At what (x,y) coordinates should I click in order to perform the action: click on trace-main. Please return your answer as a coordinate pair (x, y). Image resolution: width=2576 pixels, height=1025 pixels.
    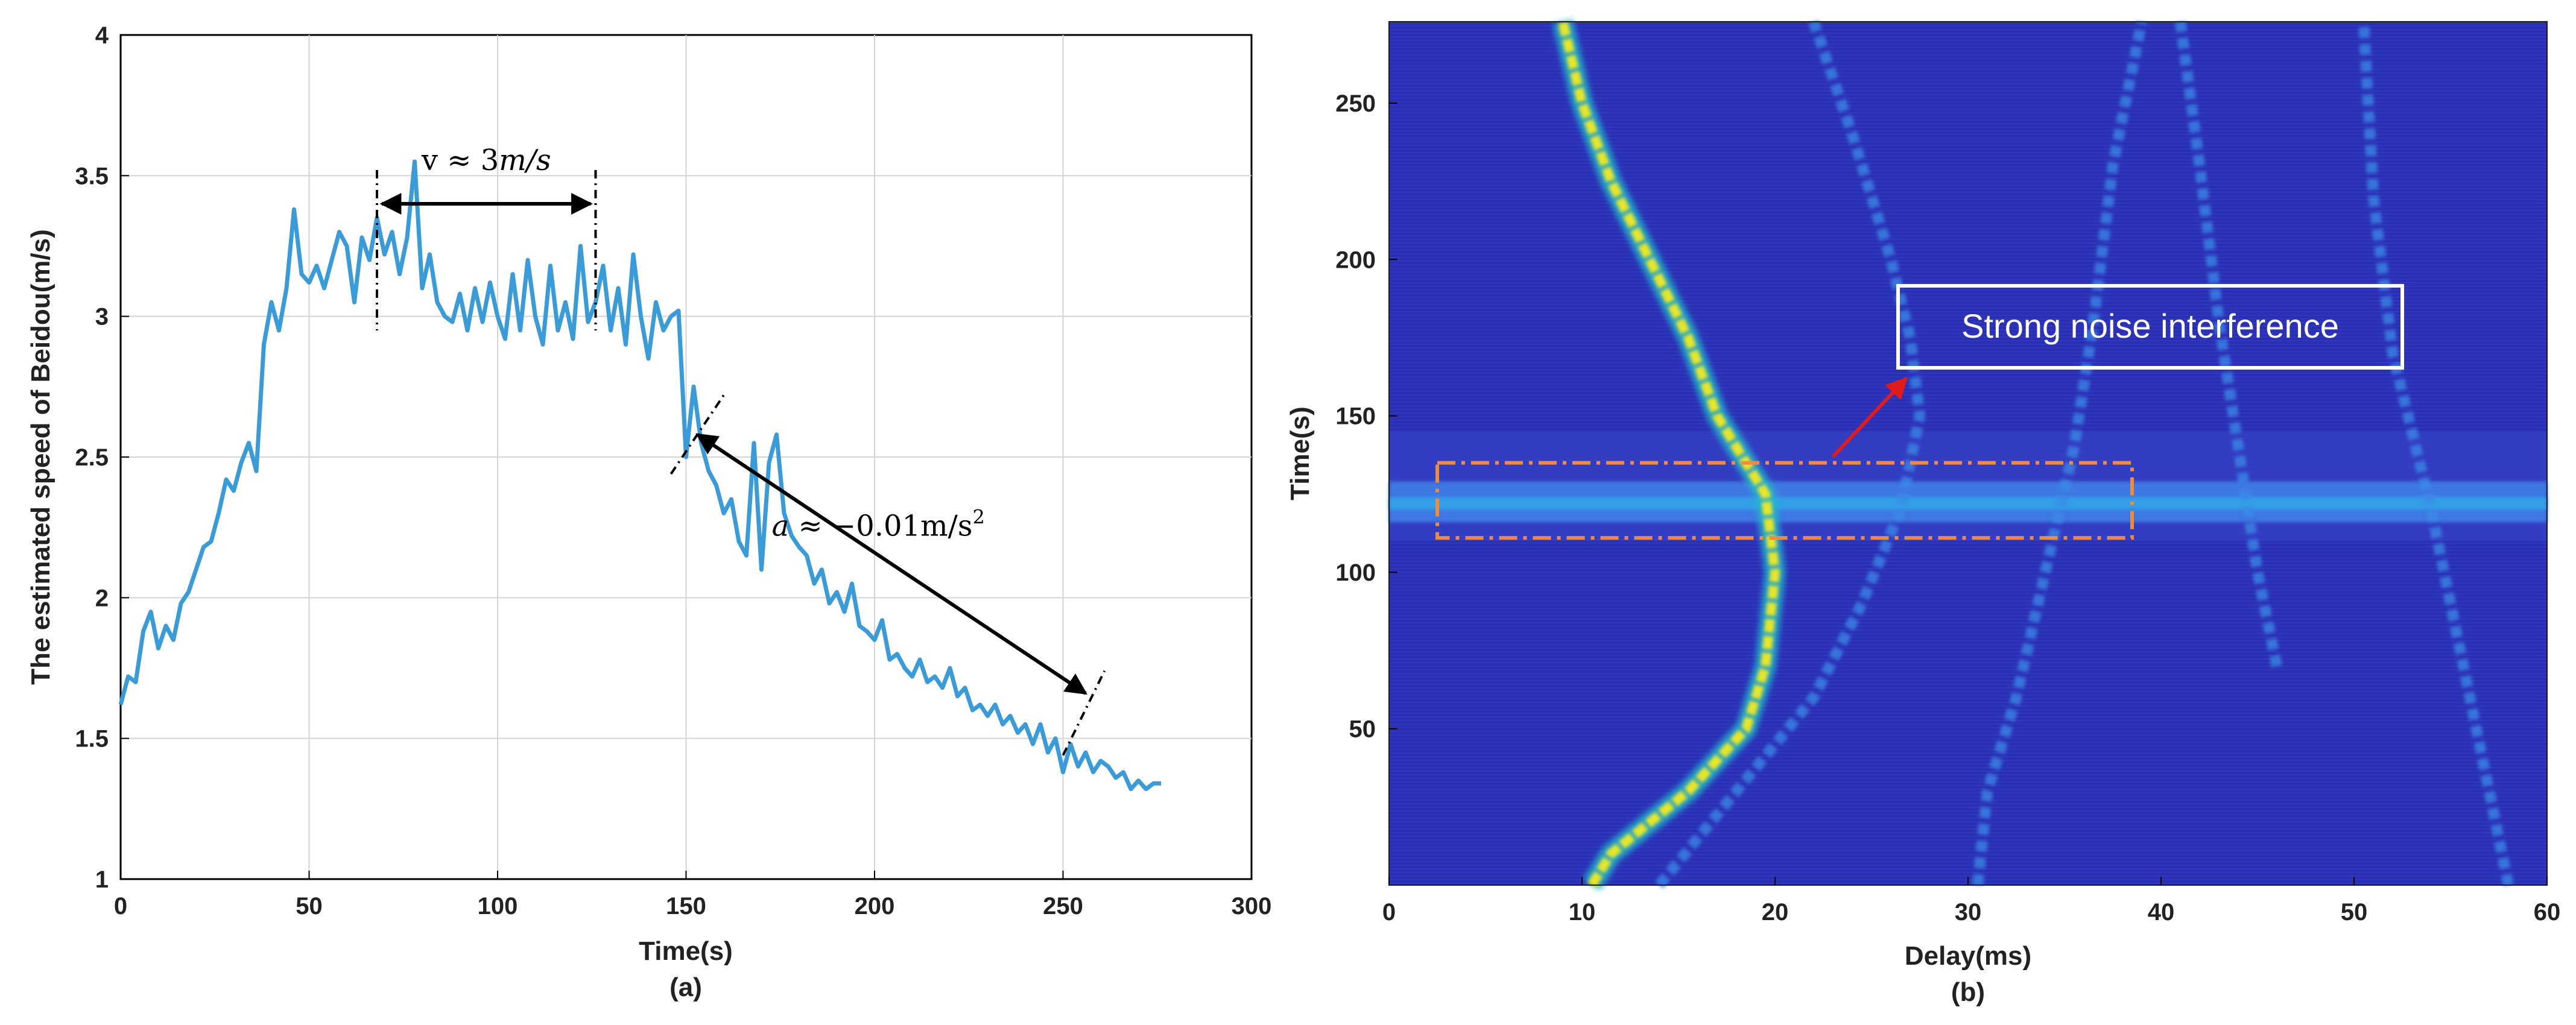
    Looking at the image, I should click on (1669, 454).